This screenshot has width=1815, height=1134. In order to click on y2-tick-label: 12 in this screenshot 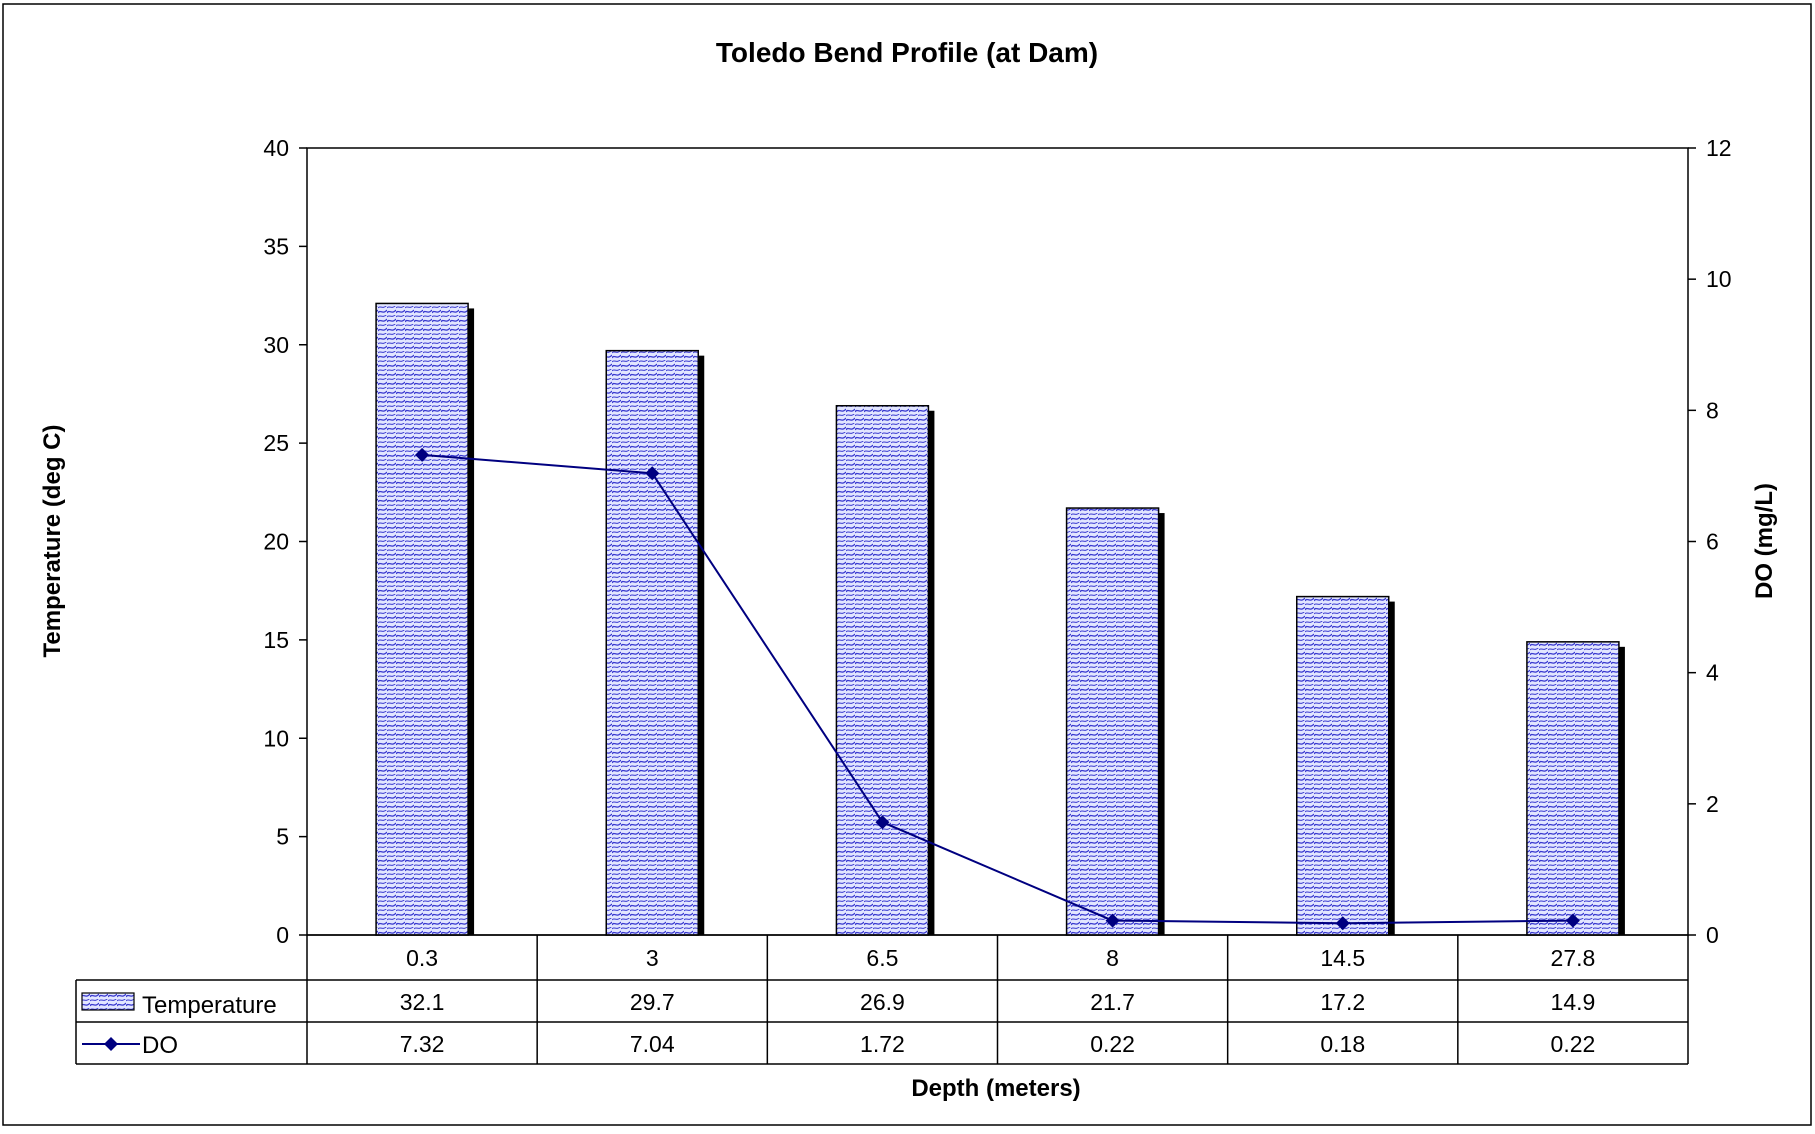, I will do `click(1719, 148)`.